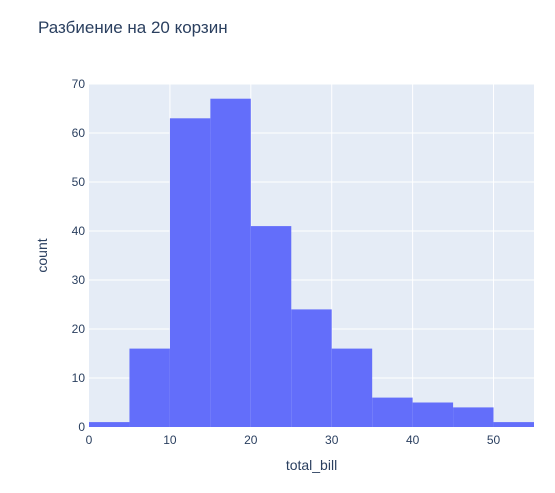 The width and height of the screenshot is (555, 493). Describe the element at coordinates (79, 231) in the screenshot. I see `y-tick-label: 40` at that location.